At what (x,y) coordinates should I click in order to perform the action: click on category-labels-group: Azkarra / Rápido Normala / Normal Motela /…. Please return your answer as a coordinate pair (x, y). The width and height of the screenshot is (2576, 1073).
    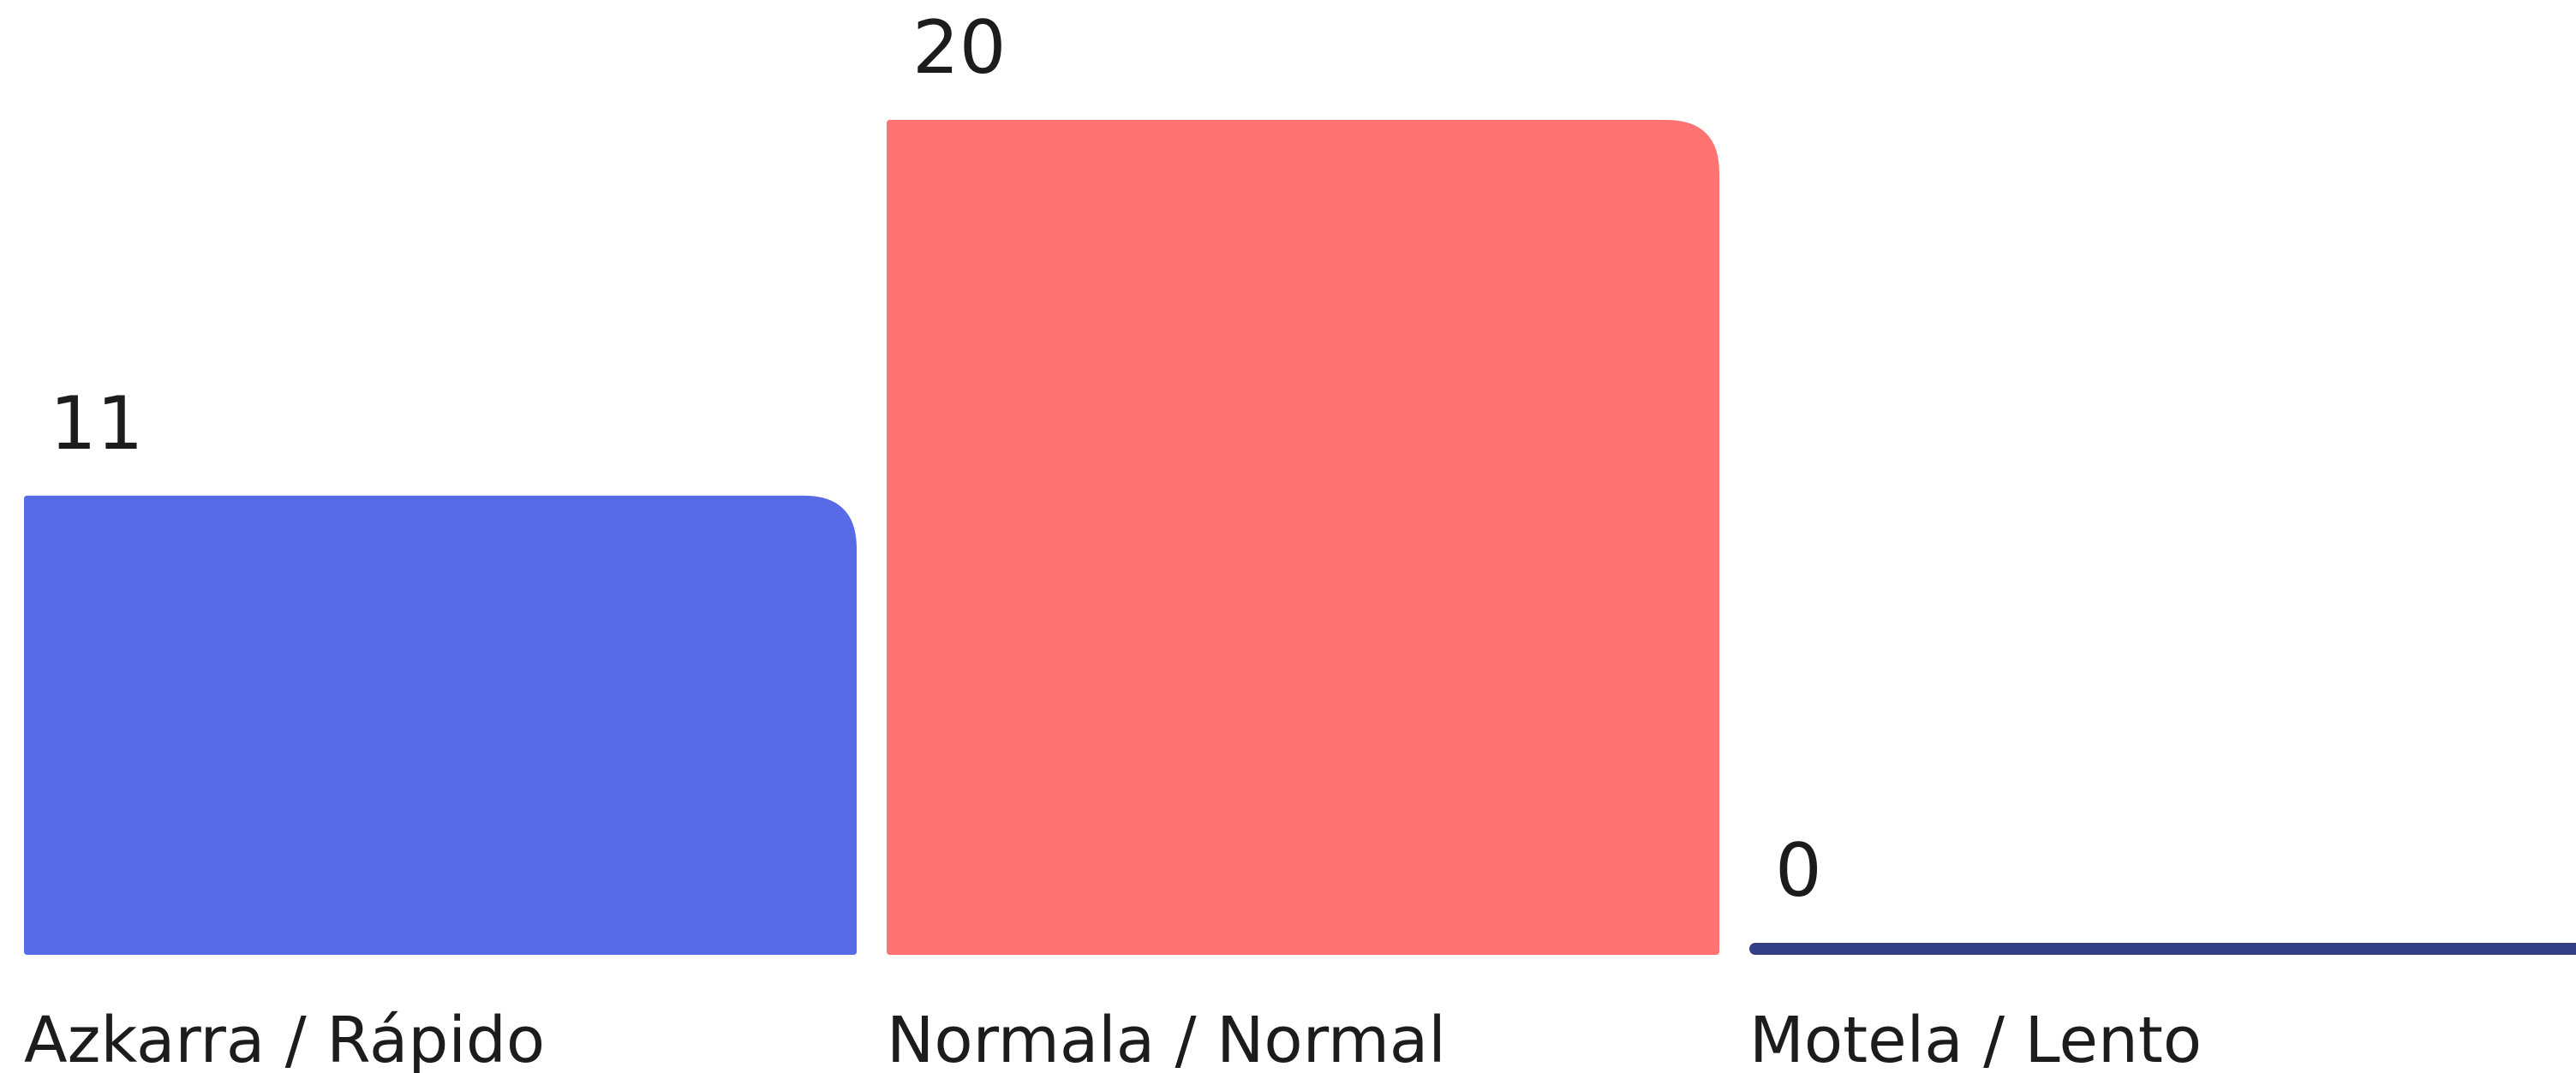
    Looking at the image, I should click on (1113, 1038).